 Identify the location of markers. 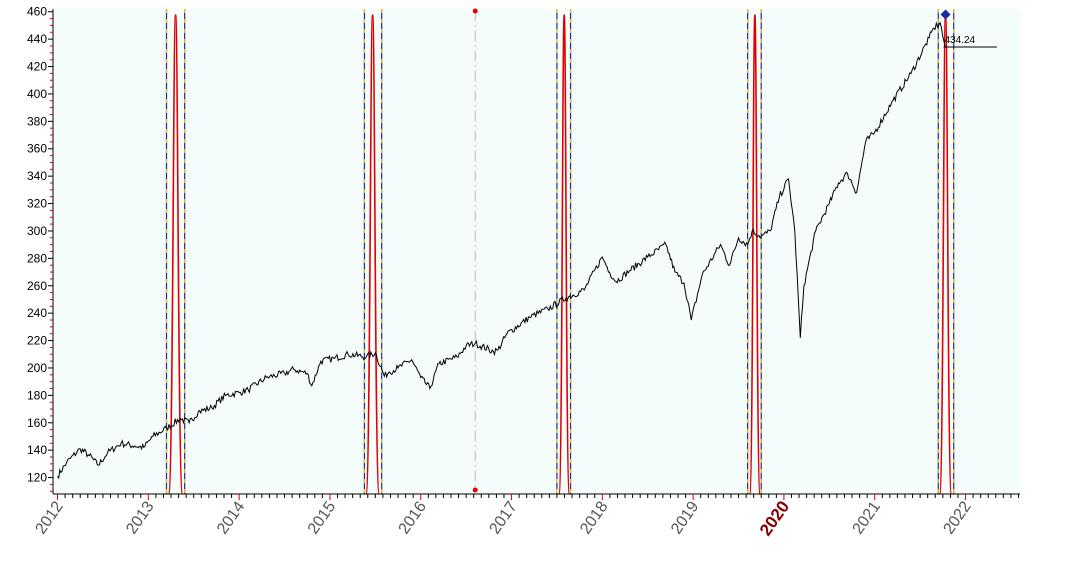
(945, 14).